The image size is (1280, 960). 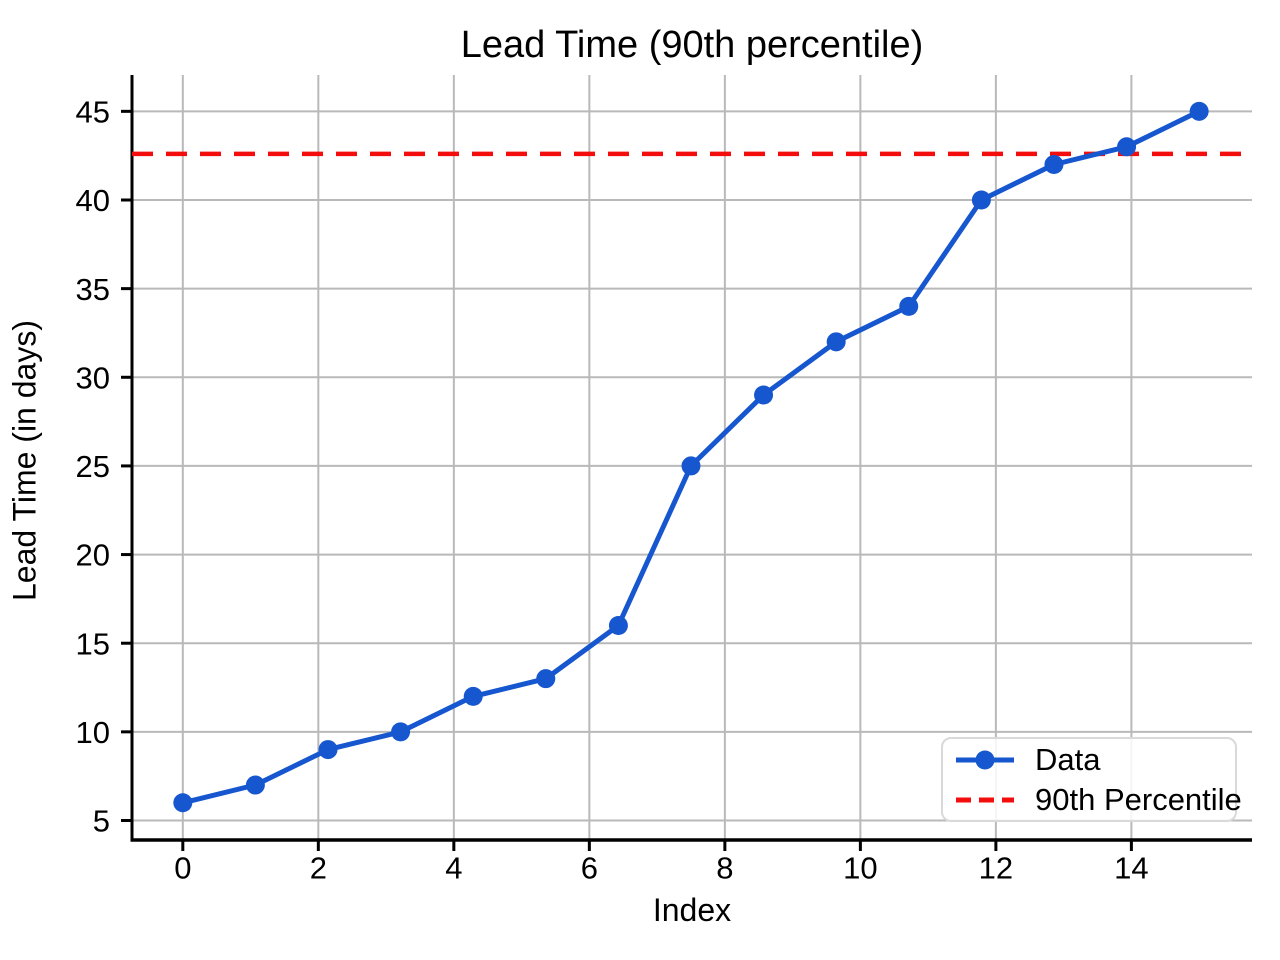 I want to click on y-tick-label: 5, so click(x=101, y=821).